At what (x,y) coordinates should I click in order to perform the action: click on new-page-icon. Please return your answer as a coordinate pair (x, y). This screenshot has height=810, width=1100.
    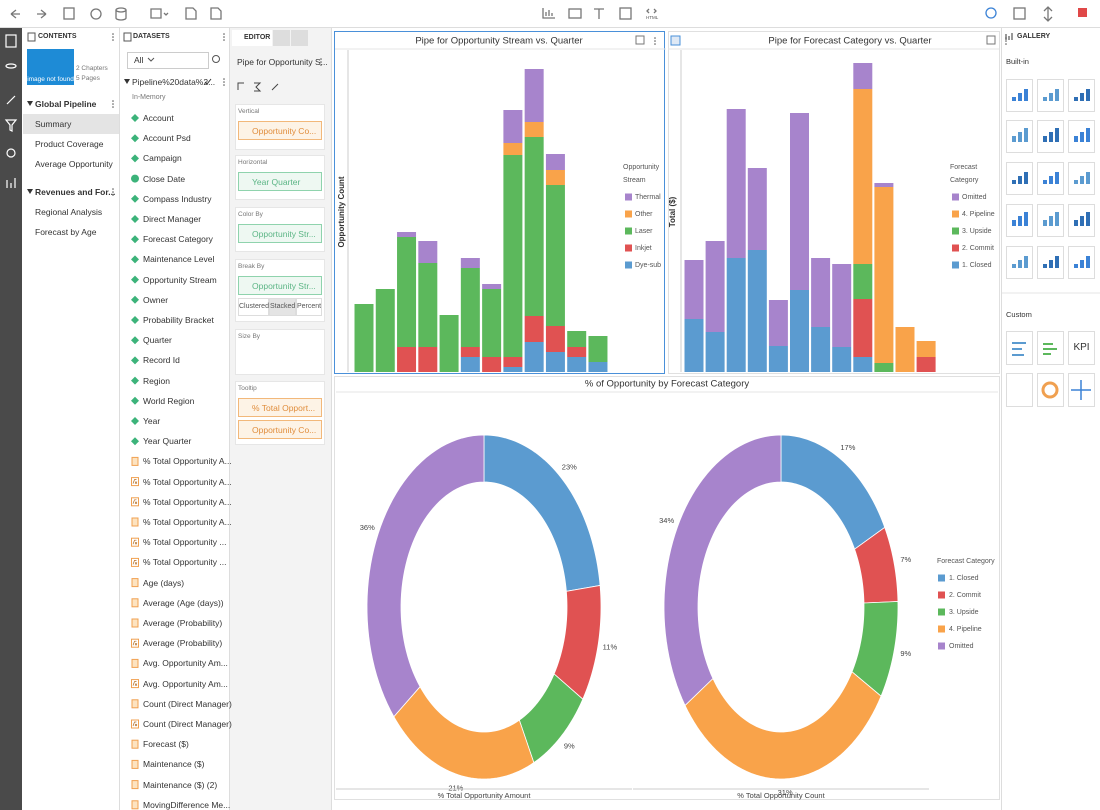
    Looking at the image, I should click on (216, 13).